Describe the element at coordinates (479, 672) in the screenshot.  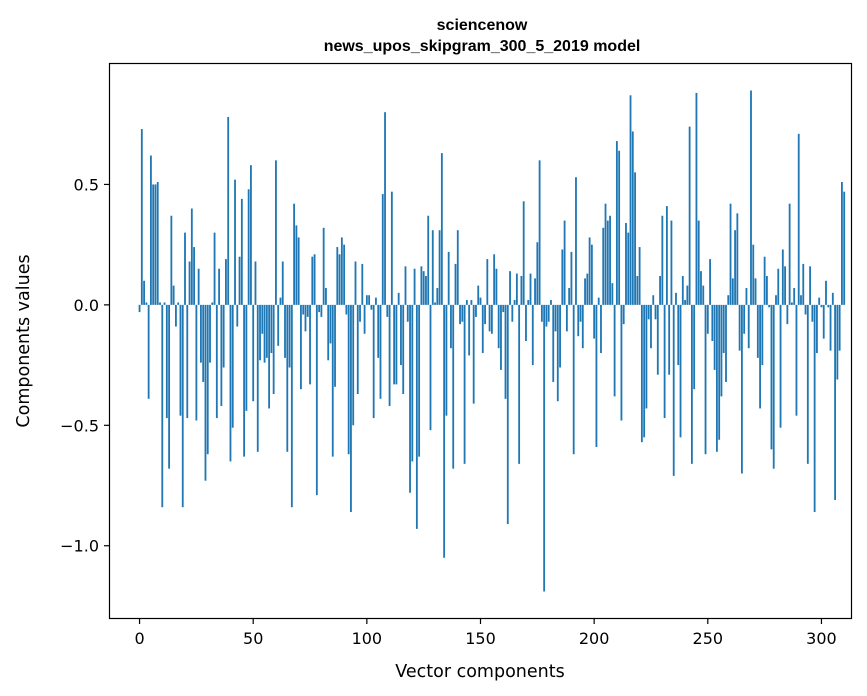
I see `x-axis-label: Vector components` at that location.